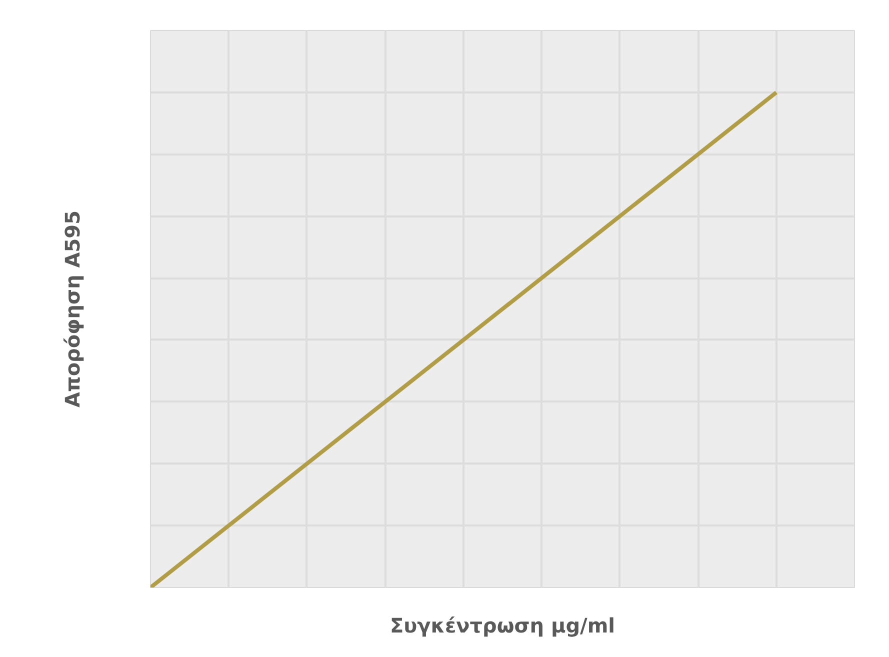 This screenshot has height=657, width=889. I want to click on y-axis-title: Απορόφηση A595, so click(72, 309).